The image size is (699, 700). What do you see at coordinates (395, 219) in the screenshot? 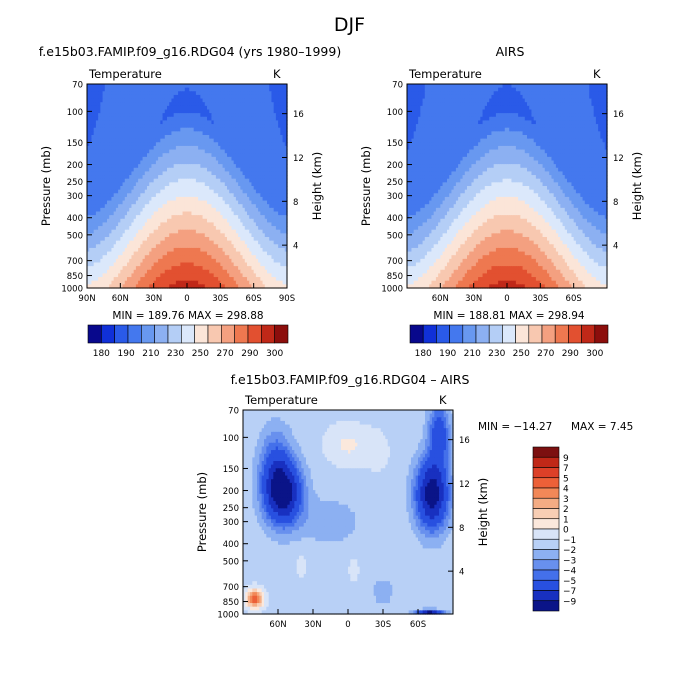
I see `pressure-tick-label: 400` at bounding box center [395, 219].